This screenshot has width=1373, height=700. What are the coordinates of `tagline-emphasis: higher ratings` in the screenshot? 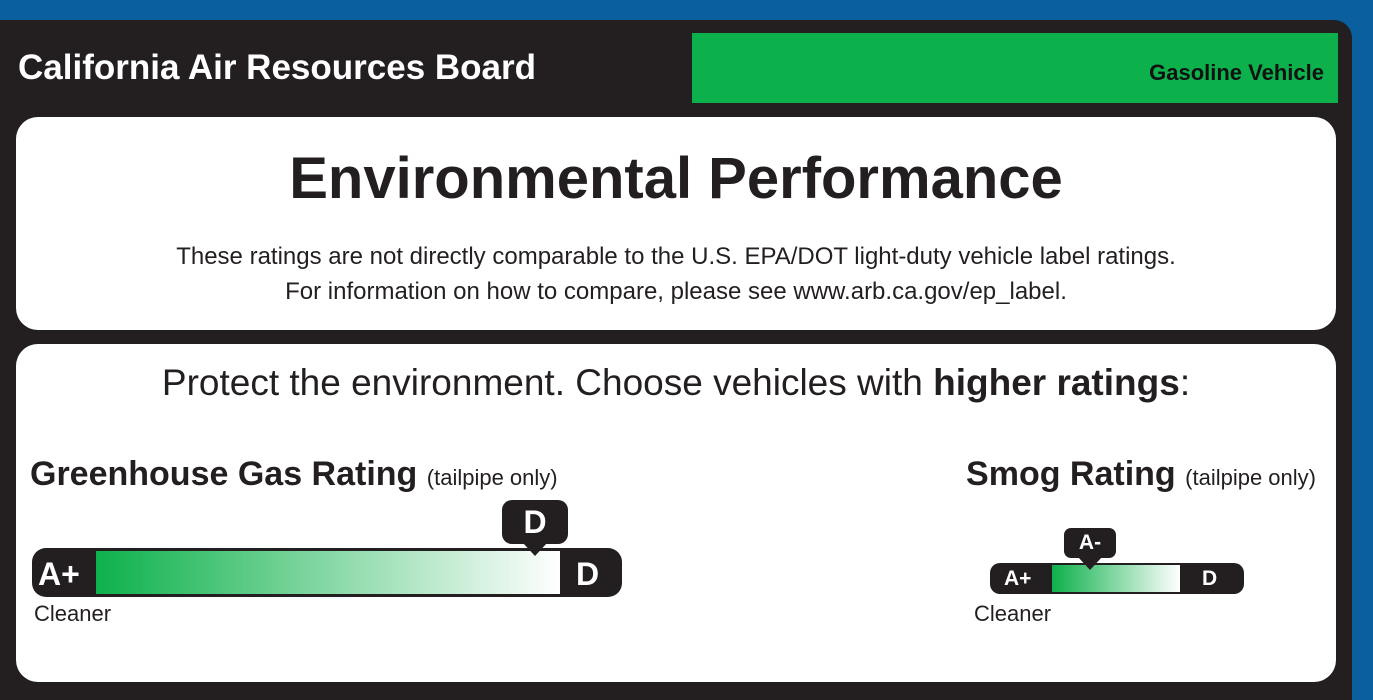 It's located at (1056, 382).